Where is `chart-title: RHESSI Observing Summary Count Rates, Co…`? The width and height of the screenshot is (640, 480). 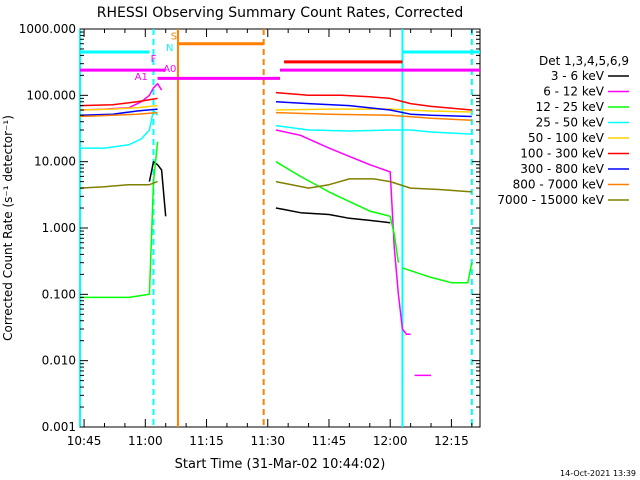
chart-title: RHESSI Observing Summary Count Rates, Co… is located at coordinates (280, 13).